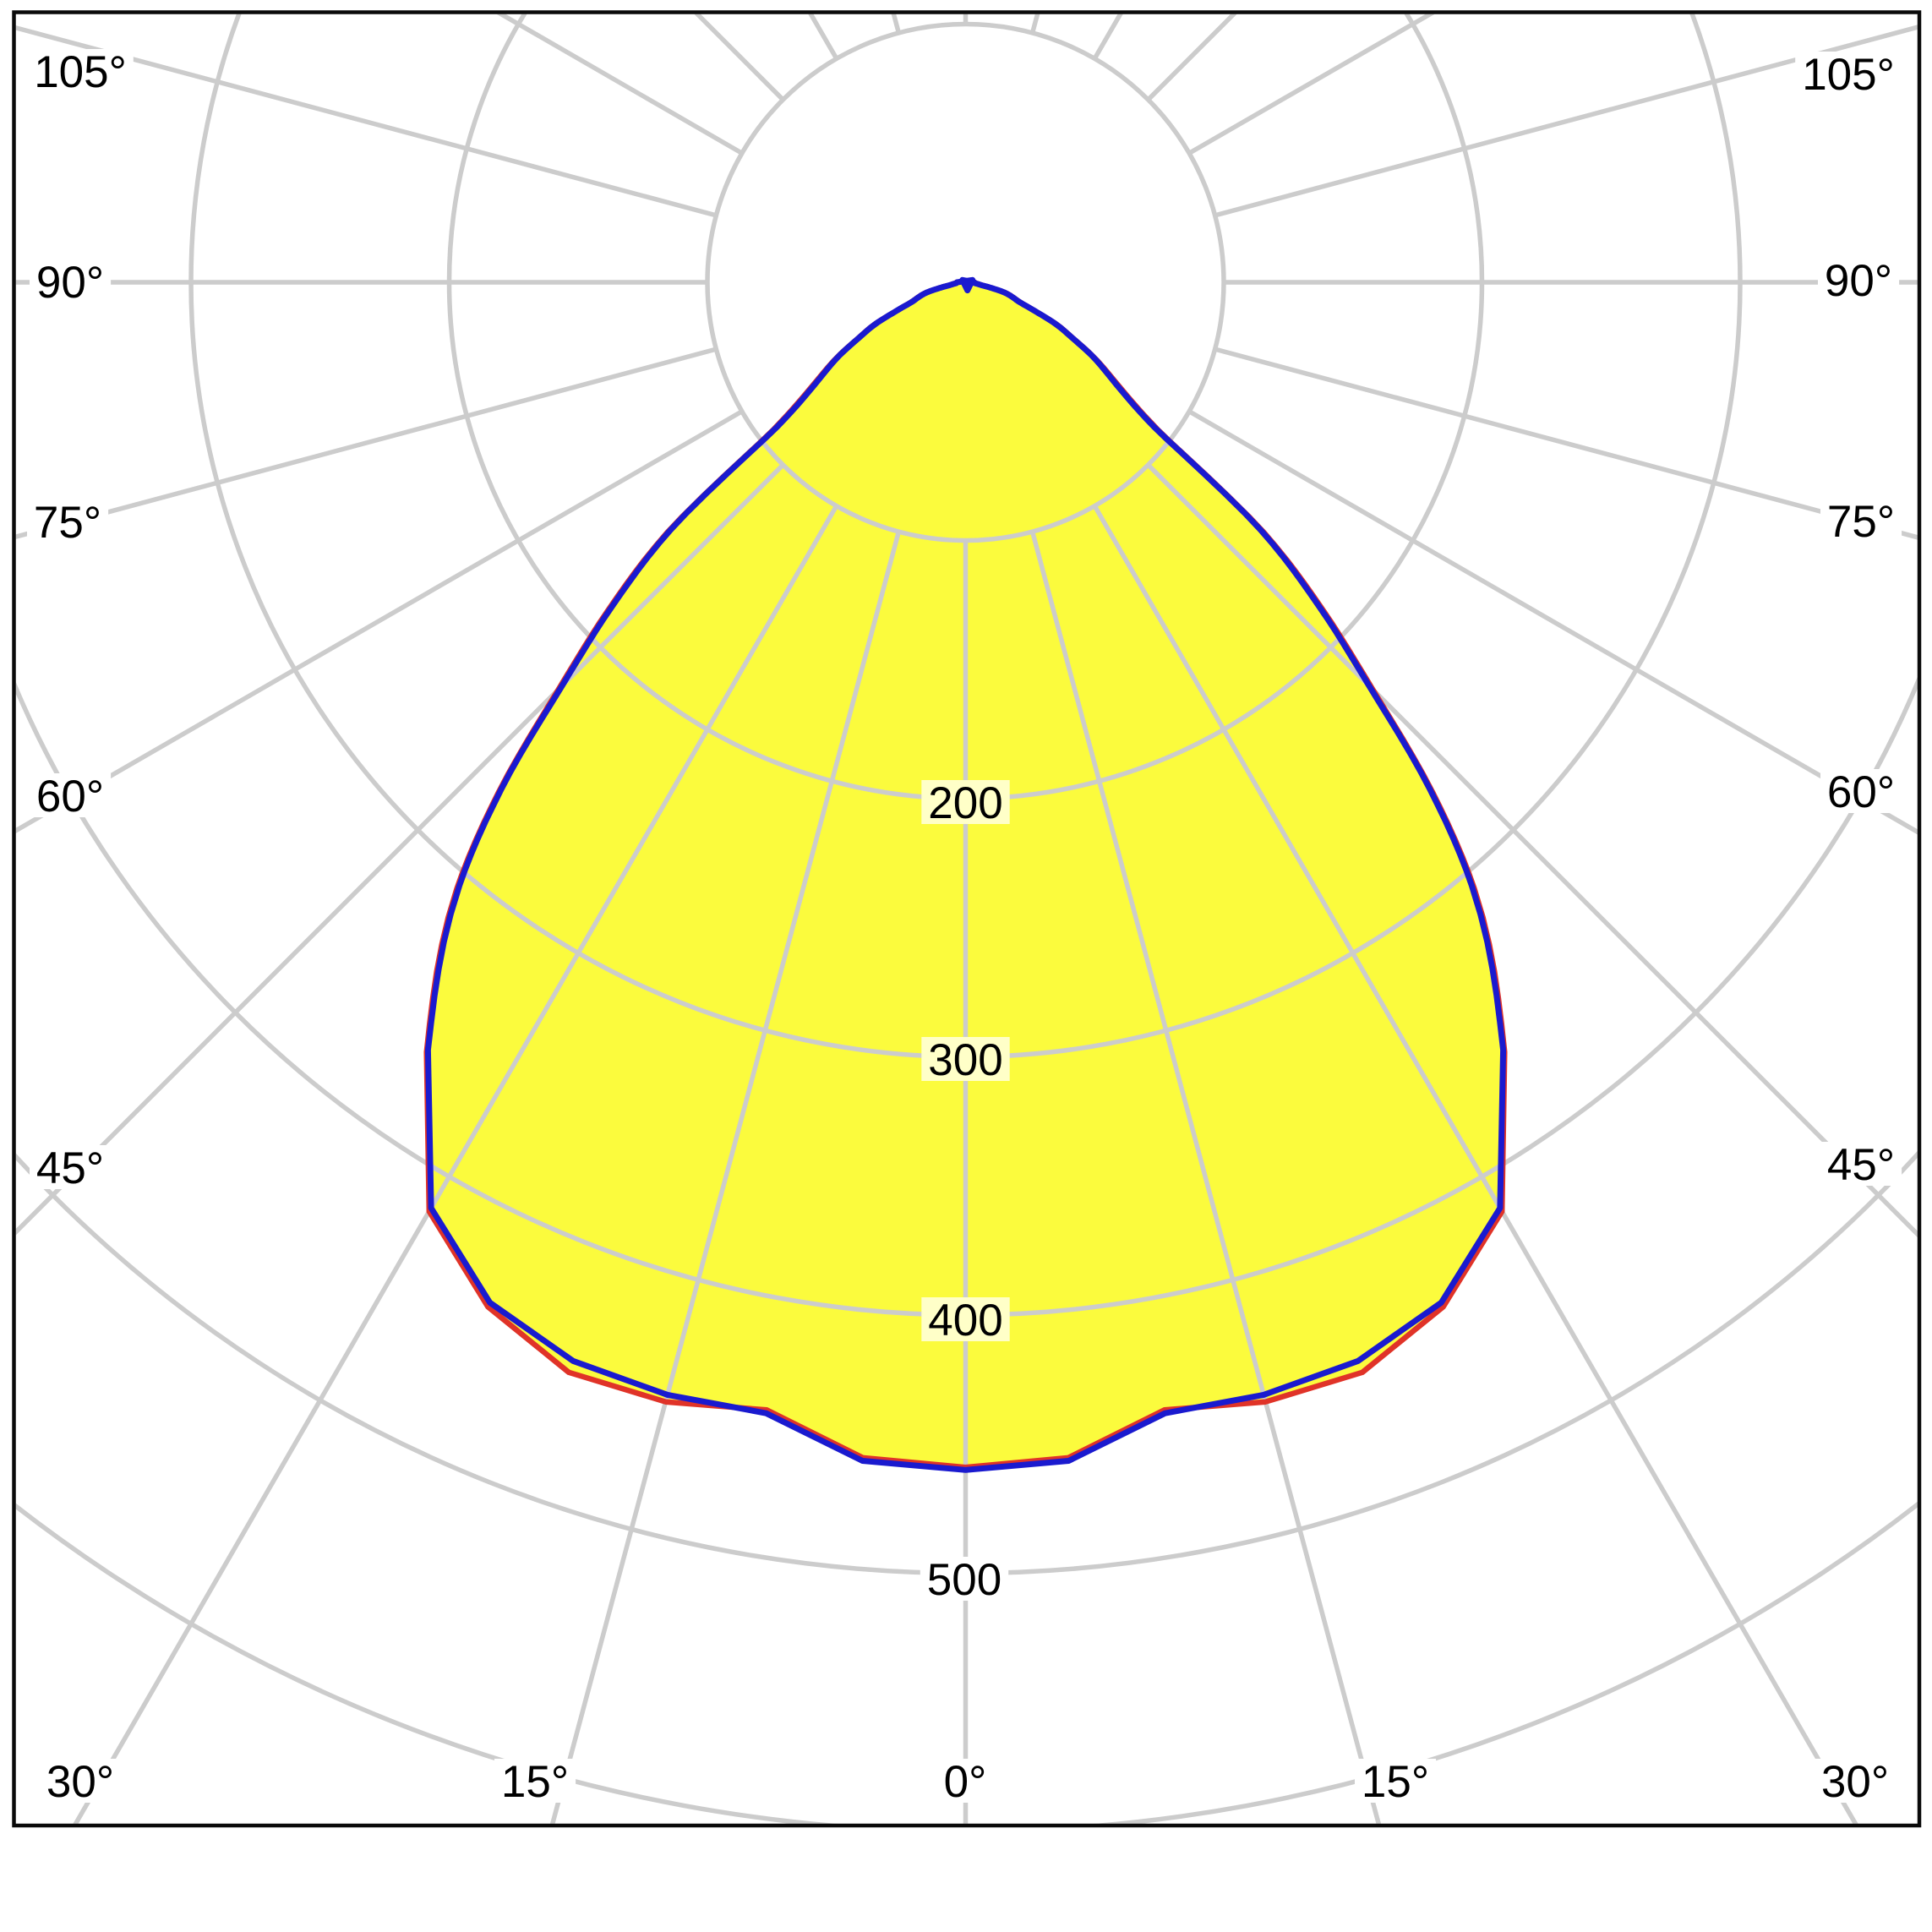 This screenshot has width=1932, height=1932. Describe the element at coordinates (965, 1320) in the screenshot. I see `svg-text: 400` at that location.